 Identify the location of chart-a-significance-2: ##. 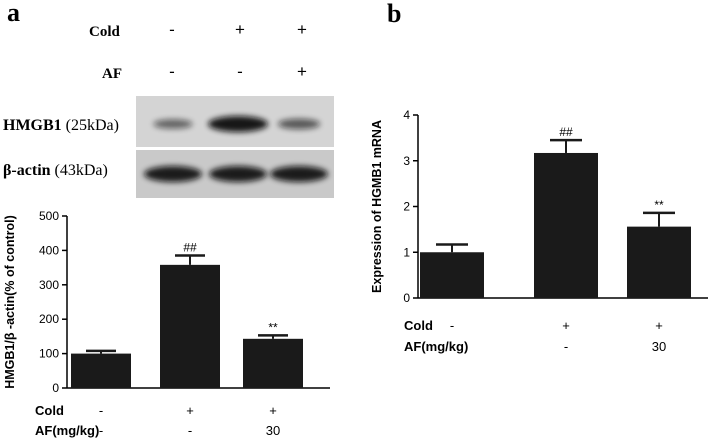
(190, 248).